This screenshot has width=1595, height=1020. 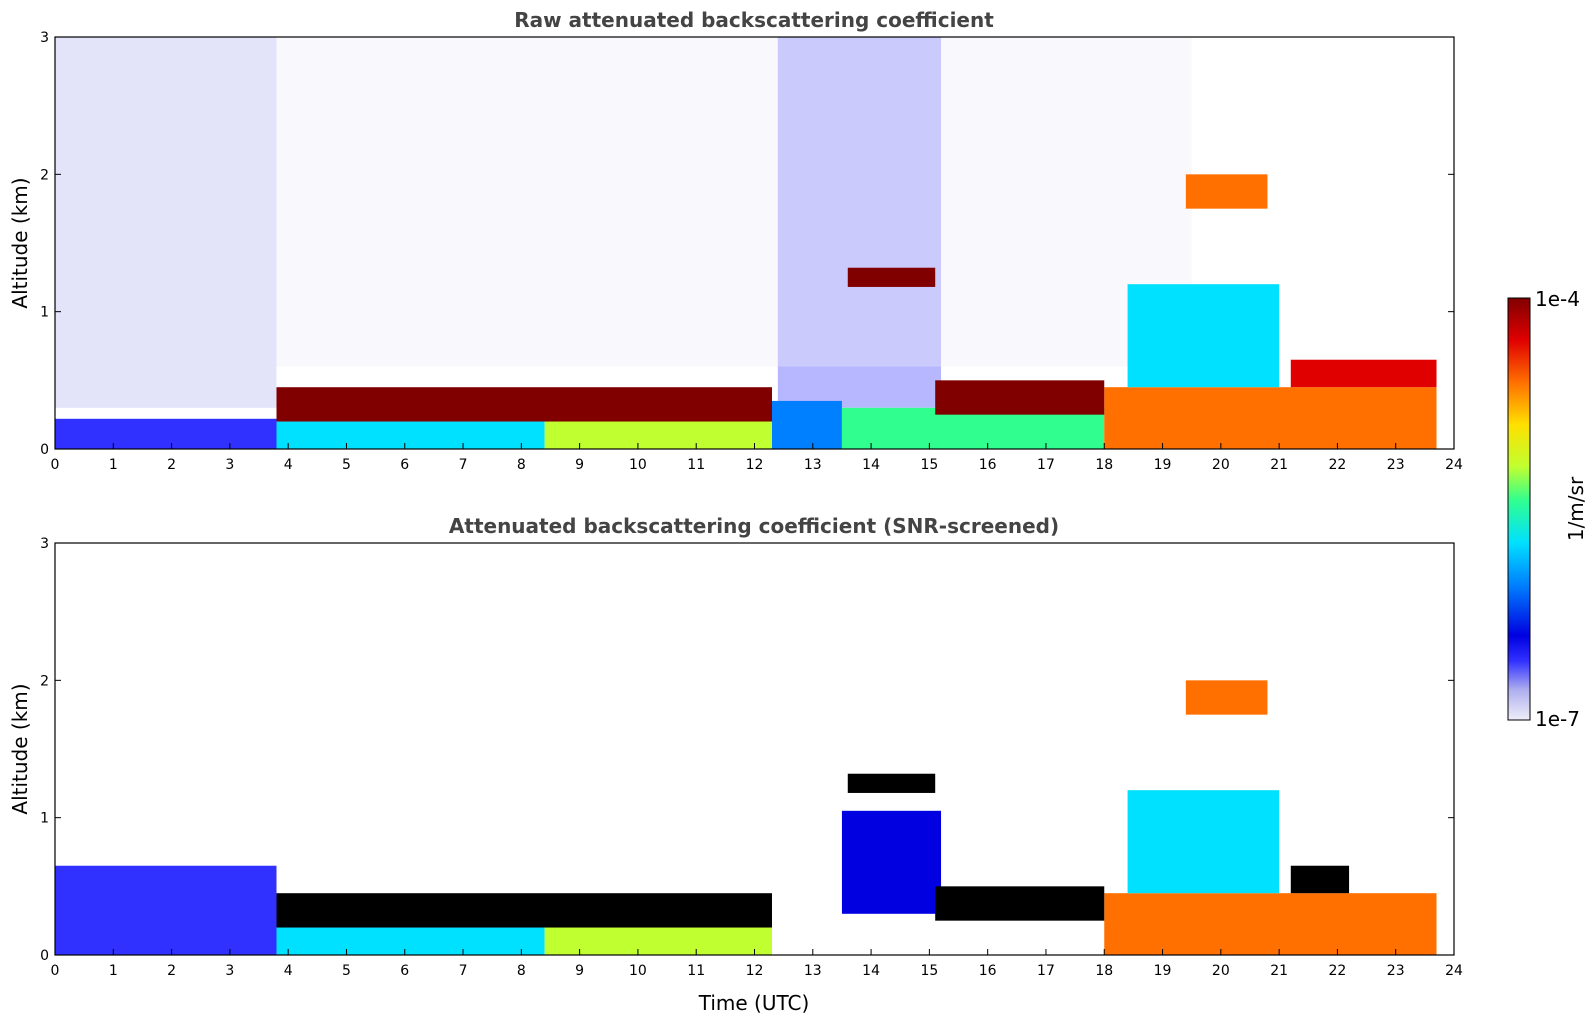 What do you see at coordinates (754, 1003) in the screenshot?
I see `x-axis-label: Time (UTC)` at bounding box center [754, 1003].